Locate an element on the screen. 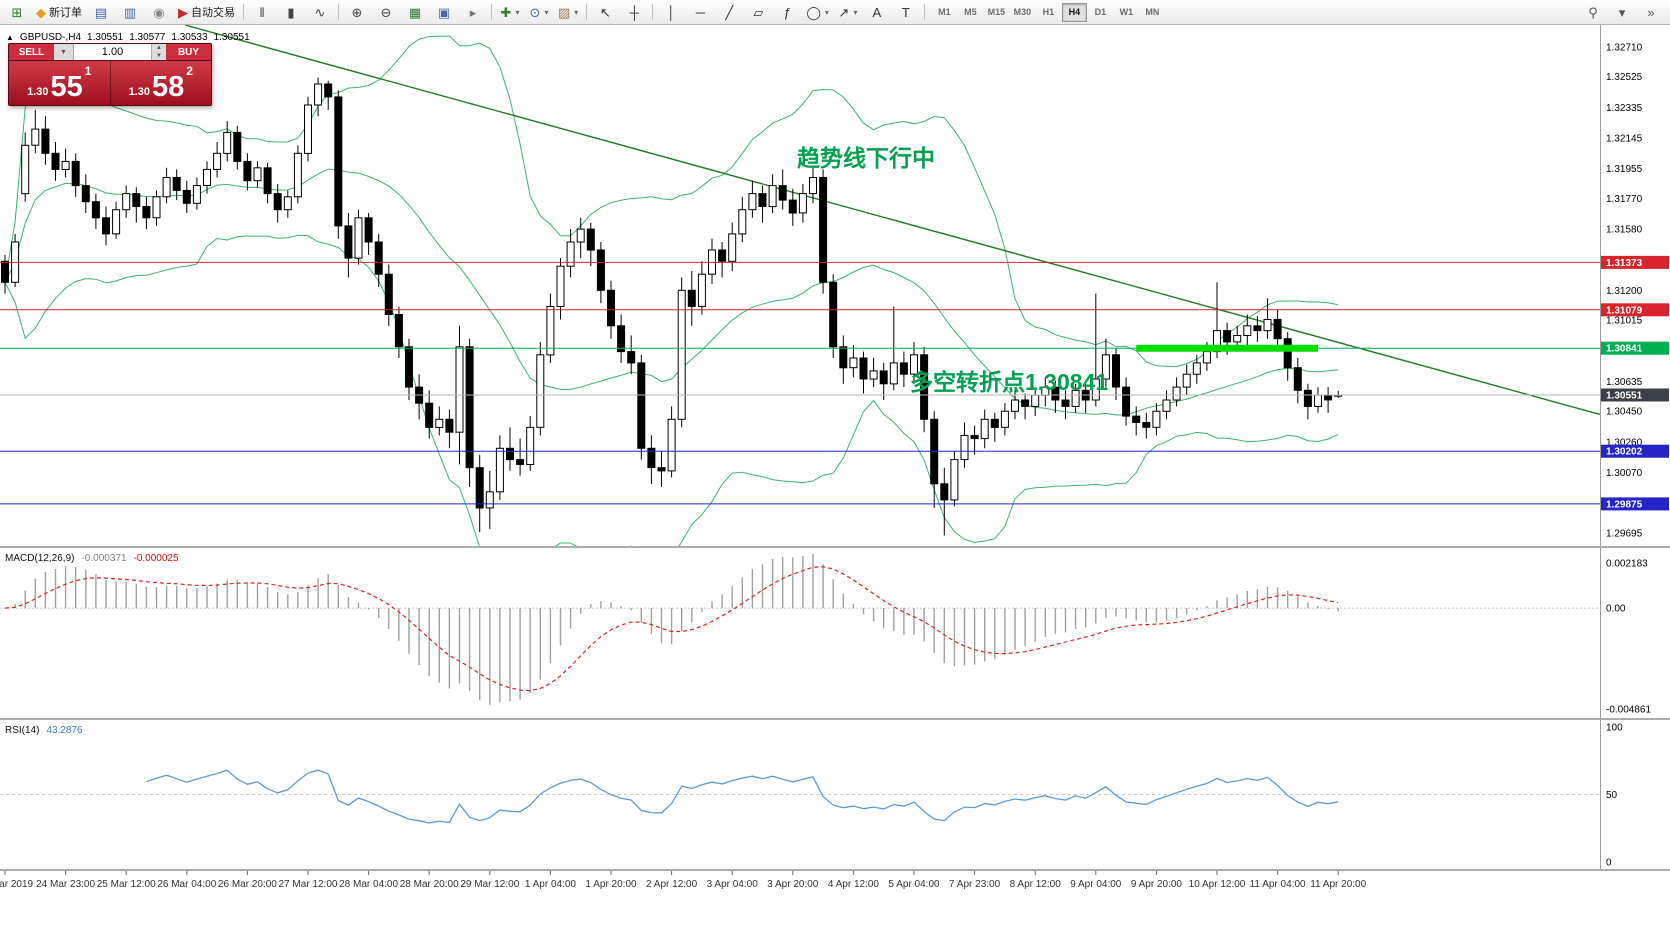  toolbar-overflow-button: » is located at coordinates (1651, 12).